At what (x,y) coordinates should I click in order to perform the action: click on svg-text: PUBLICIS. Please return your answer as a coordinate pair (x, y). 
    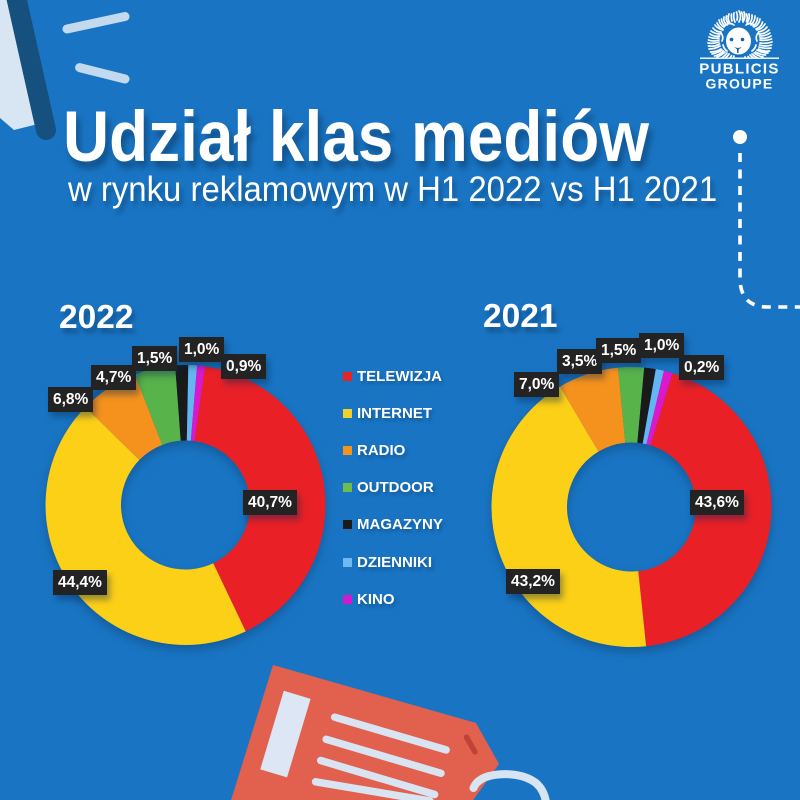
    Looking at the image, I should click on (739, 68).